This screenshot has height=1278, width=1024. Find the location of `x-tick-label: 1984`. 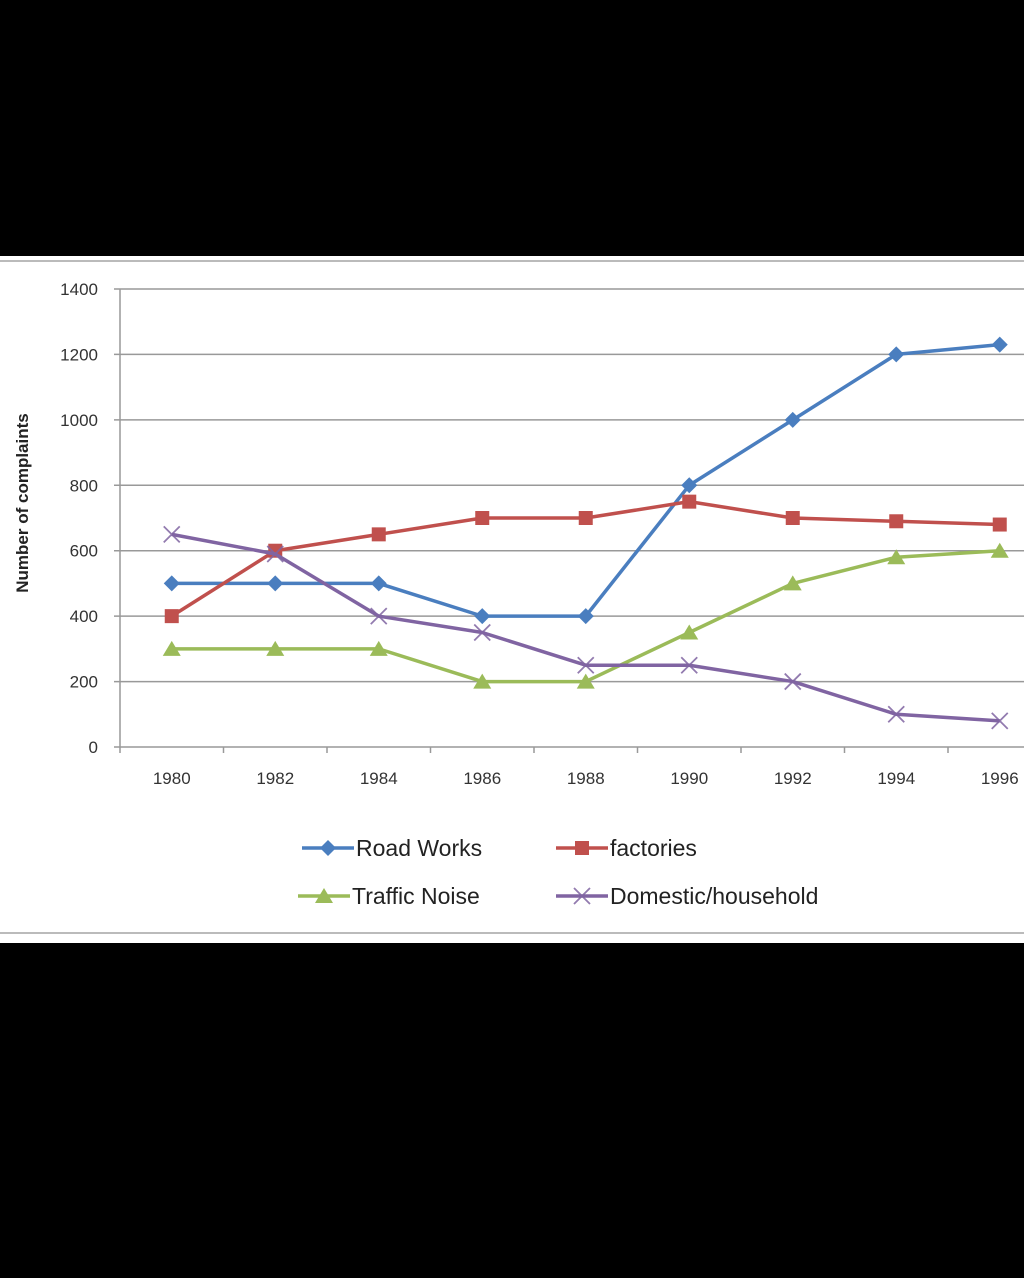

x-tick-label: 1984 is located at coordinates (379, 778).